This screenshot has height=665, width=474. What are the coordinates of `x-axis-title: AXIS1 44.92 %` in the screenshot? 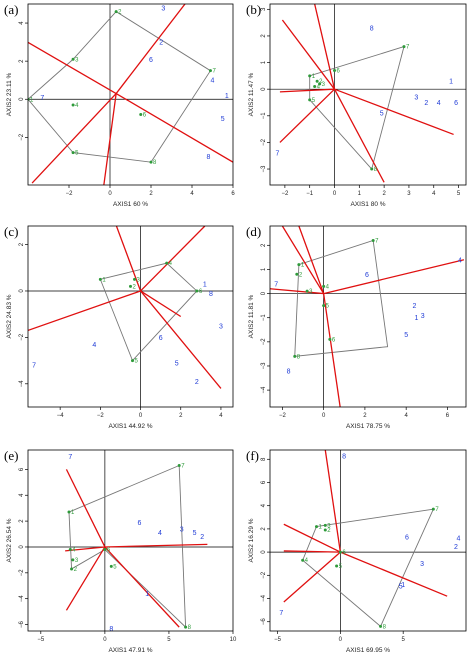 It's located at (130, 426).